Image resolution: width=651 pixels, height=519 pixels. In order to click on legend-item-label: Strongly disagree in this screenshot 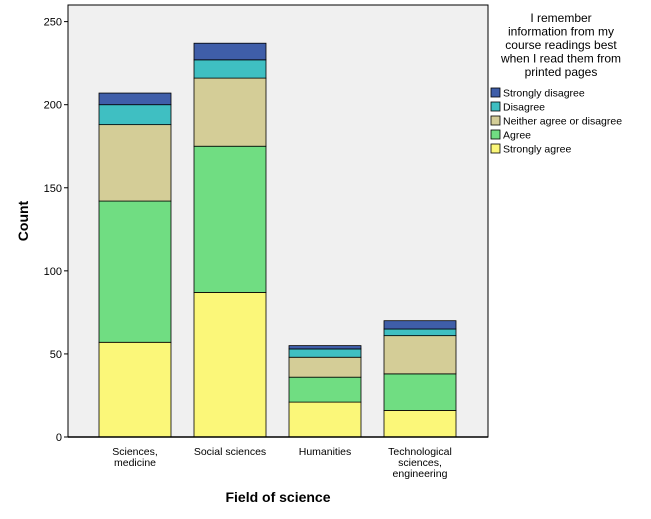, I will do `click(544, 94)`.